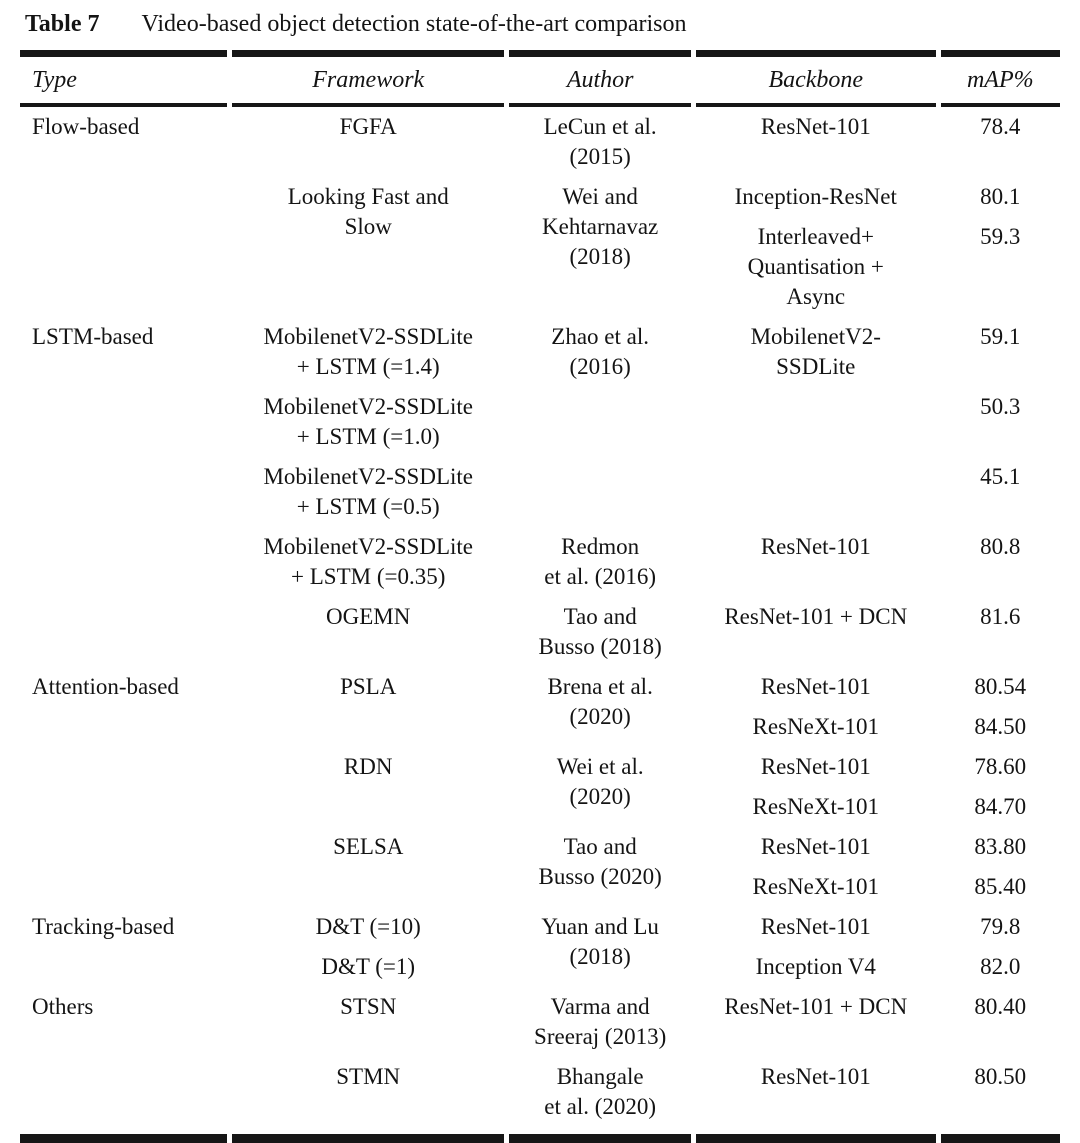  Describe the element at coordinates (1000, 766) in the screenshot. I see `cell-map: 78.60` at that location.